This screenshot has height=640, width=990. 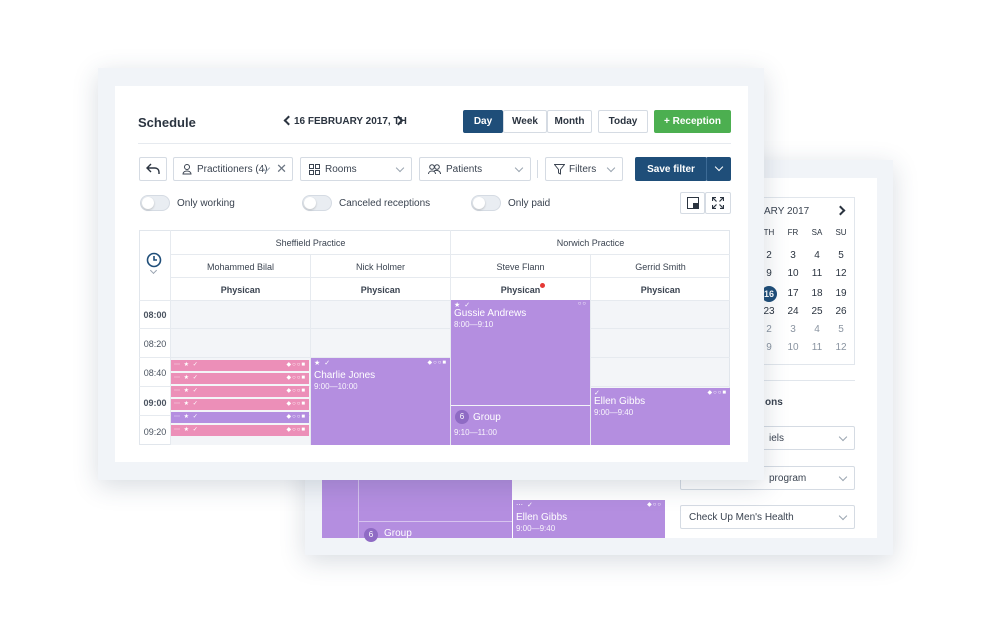 I want to click on group-badge: 6, so click(x=462, y=417).